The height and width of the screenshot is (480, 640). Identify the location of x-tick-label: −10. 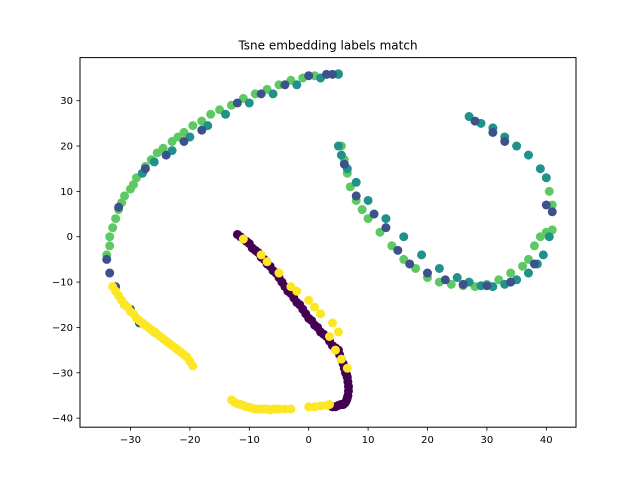
(249, 440).